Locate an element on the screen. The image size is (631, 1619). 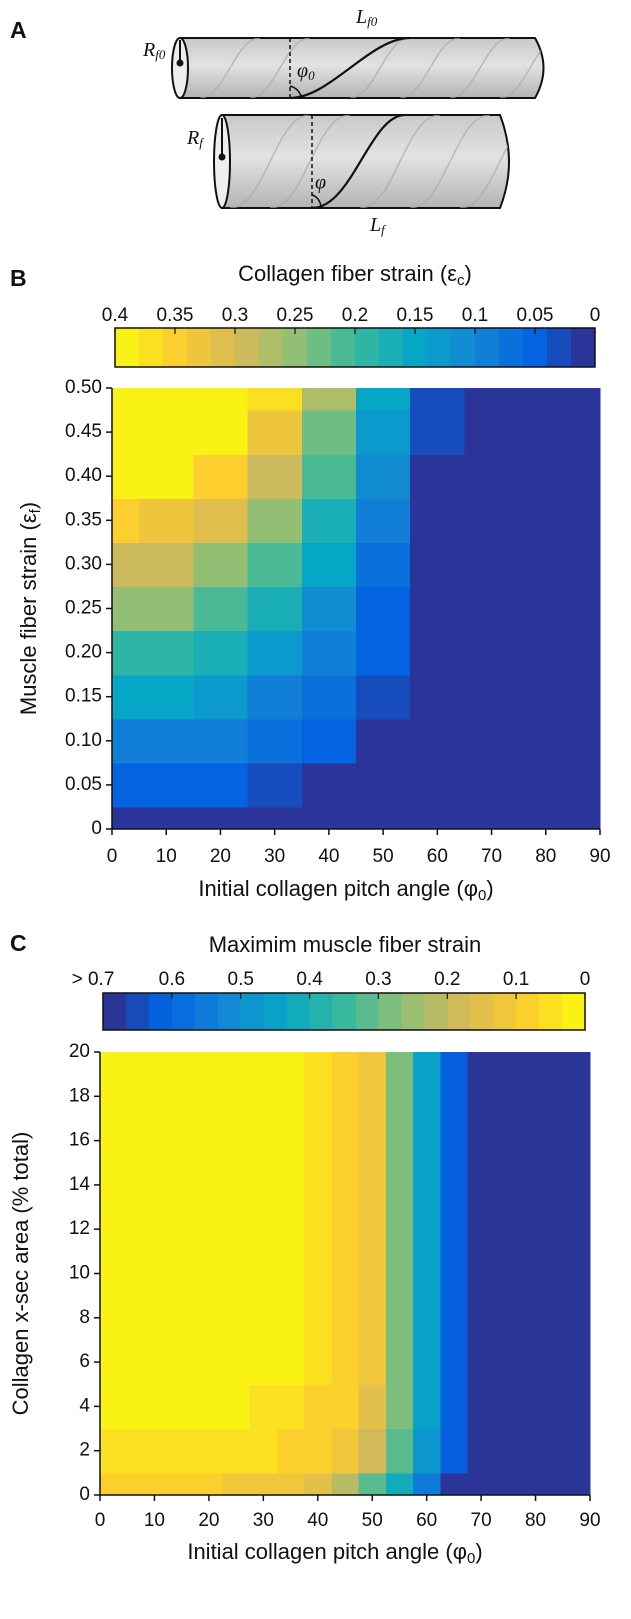
y-tick-label: 0 is located at coordinates (84, 1494).